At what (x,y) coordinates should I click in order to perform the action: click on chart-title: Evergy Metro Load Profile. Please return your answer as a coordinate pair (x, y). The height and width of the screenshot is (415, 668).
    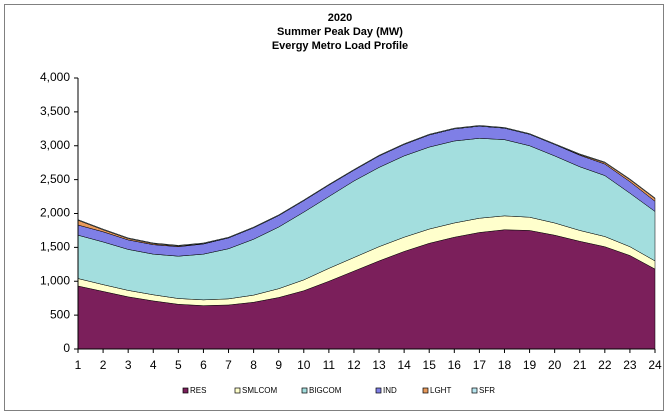
    Looking at the image, I should click on (340, 46).